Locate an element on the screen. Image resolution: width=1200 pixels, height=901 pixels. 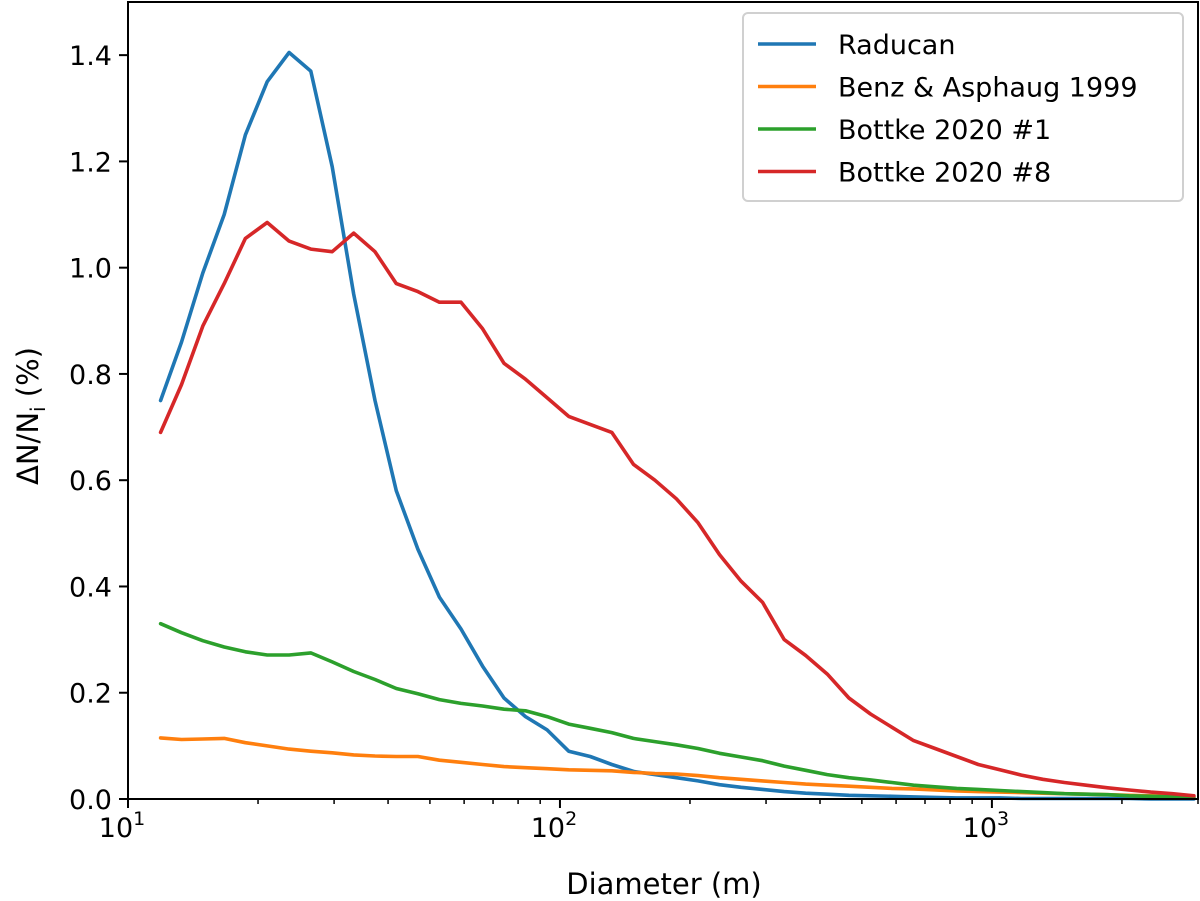
y-tick-label: 1.0 is located at coordinates (90, 269).